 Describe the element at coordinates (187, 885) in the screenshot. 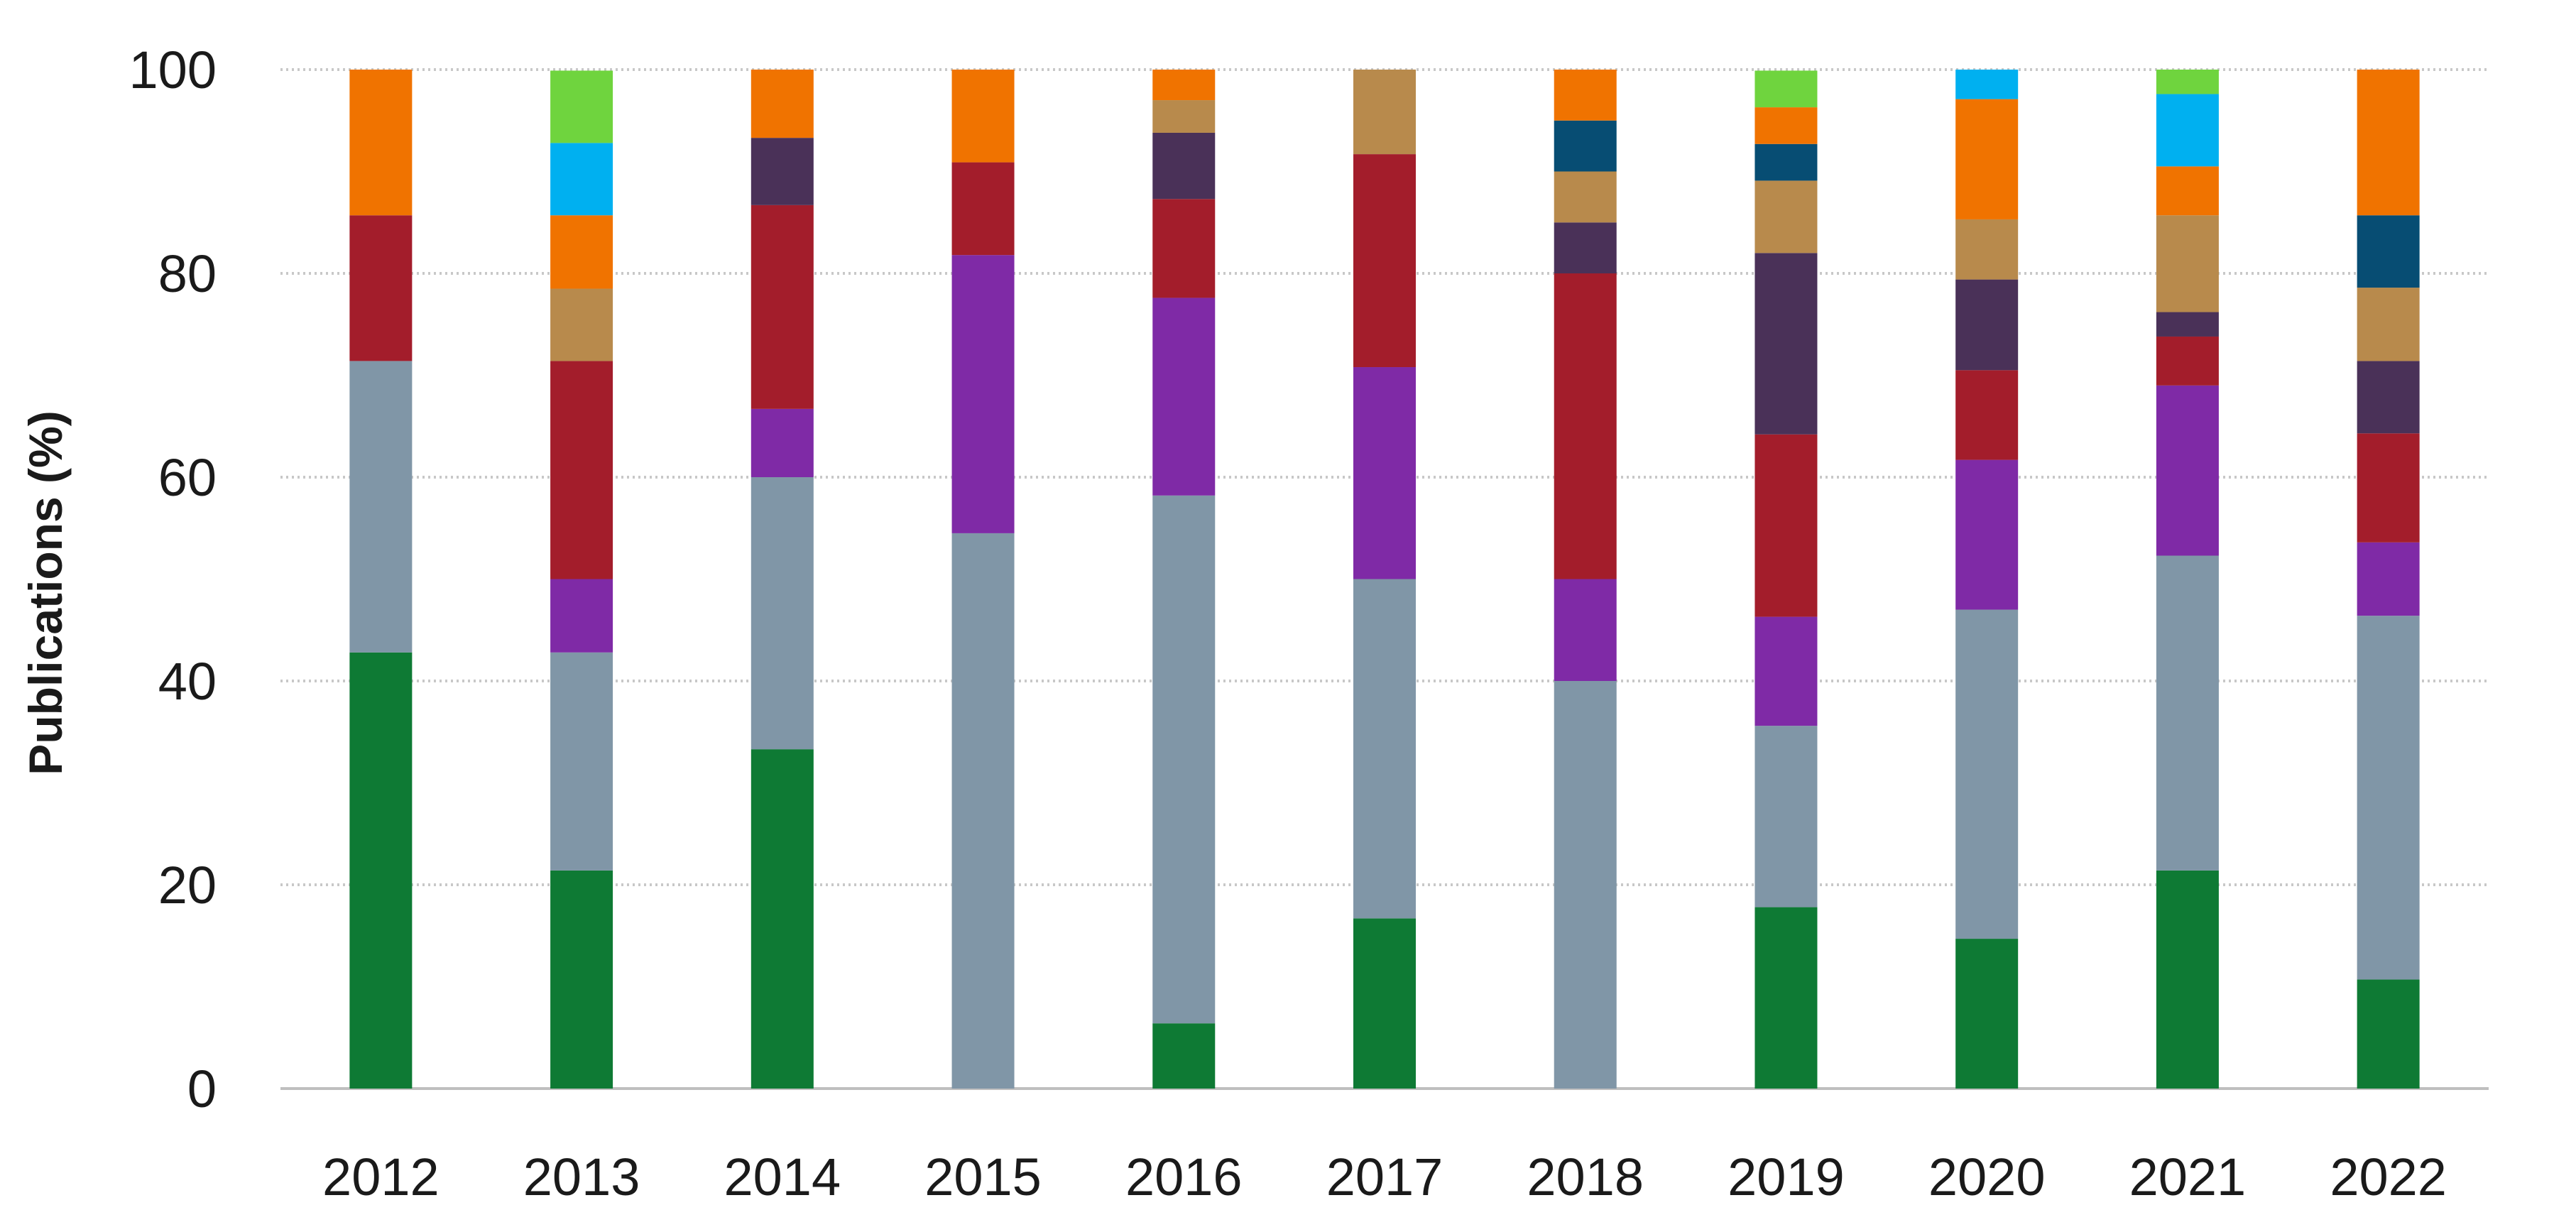

I see `y-tick-label: 20` at that location.